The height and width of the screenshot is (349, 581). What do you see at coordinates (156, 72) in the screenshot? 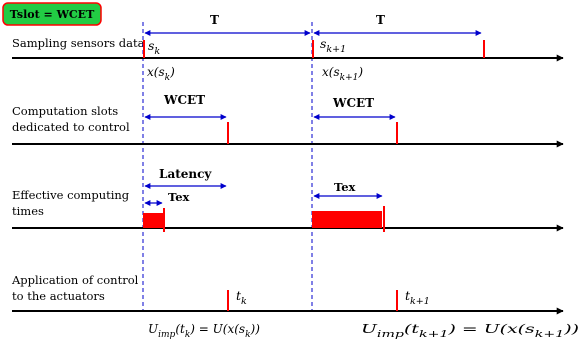
I see `state-label-sk-base: x(s` at bounding box center [156, 72].